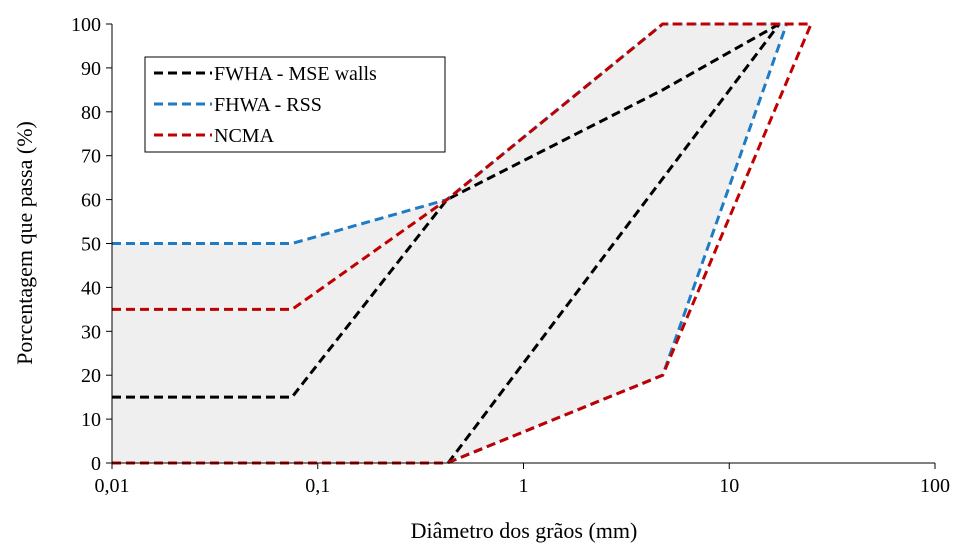 Image resolution: width=957 pixels, height=548 pixels. I want to click on y-tick-label: 30, so click(91, 332).